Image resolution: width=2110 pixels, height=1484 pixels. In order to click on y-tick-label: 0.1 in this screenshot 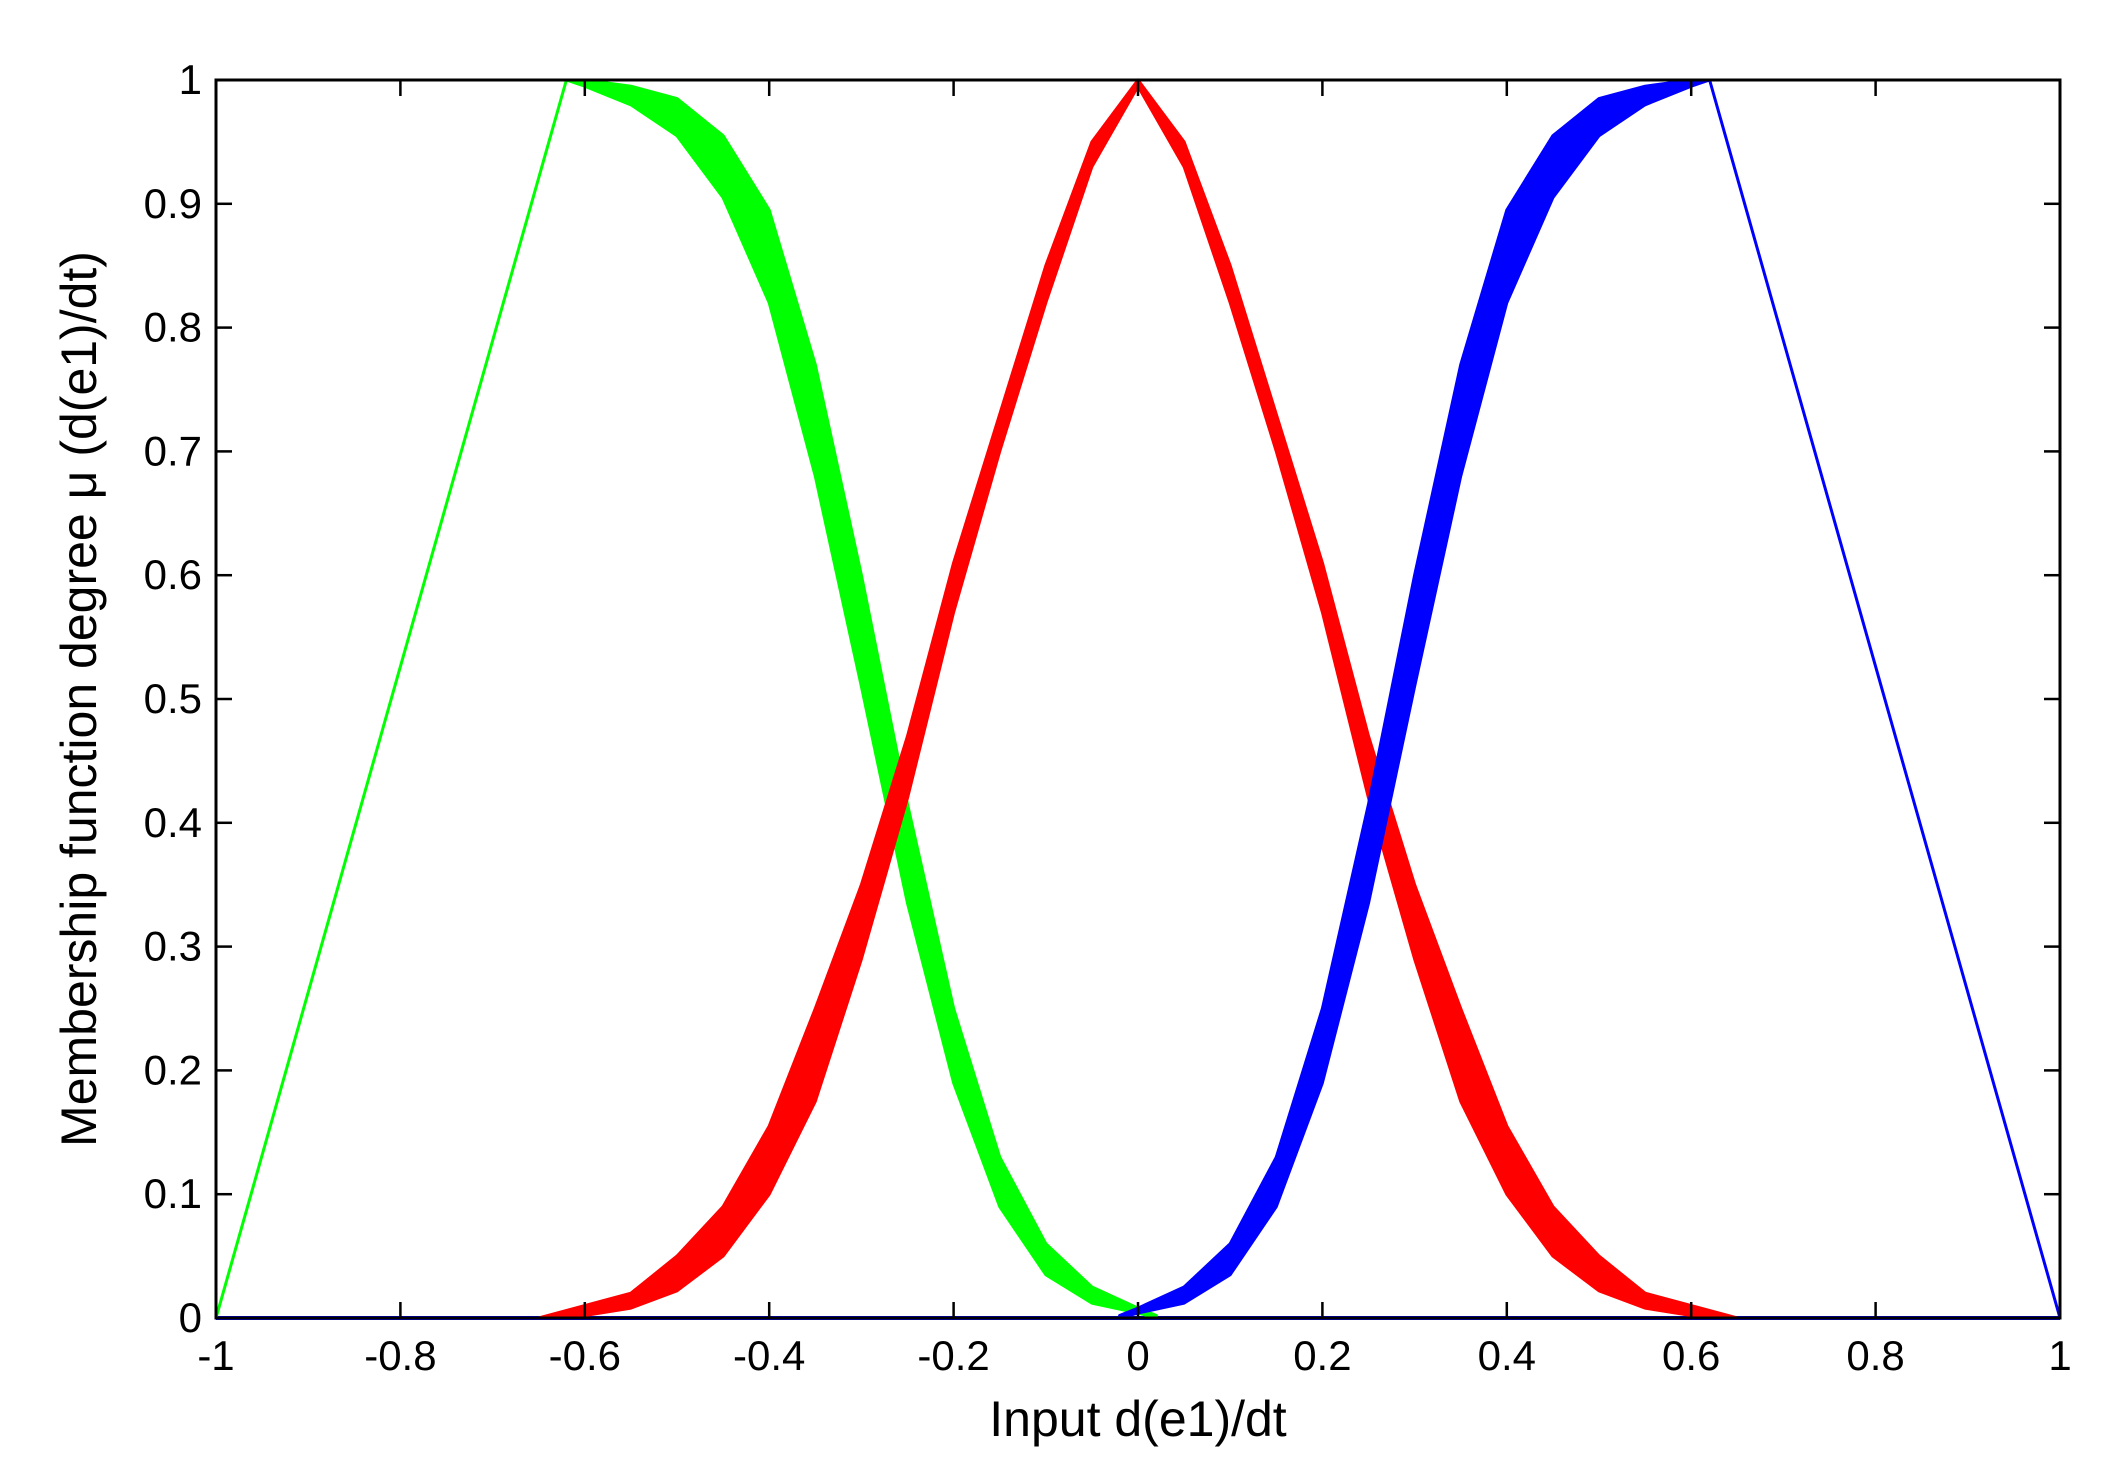, I will do `click(173, 1193)`.